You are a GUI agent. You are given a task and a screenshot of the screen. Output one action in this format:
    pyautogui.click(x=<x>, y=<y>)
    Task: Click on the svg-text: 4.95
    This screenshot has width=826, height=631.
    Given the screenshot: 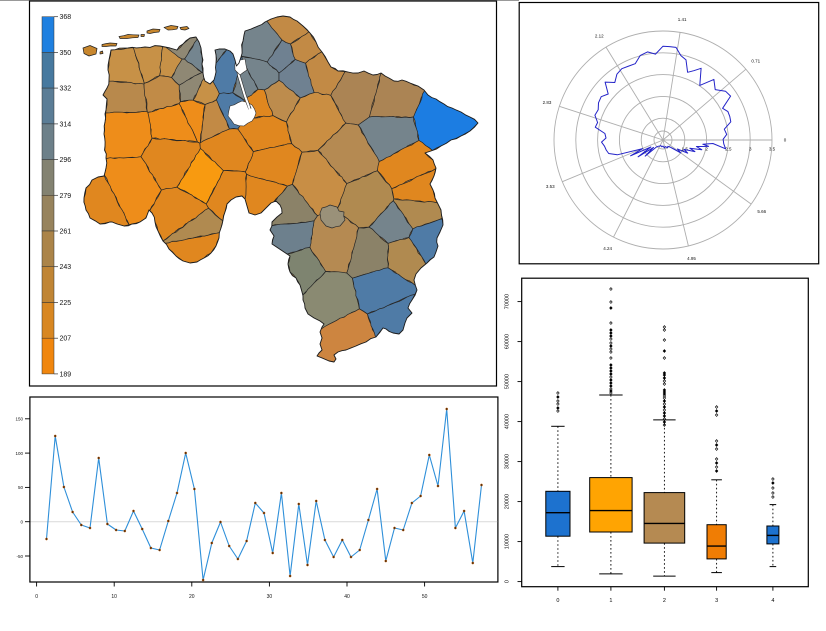 What is the action you would take?
    pyautogui.click(x=691, y=258)
    